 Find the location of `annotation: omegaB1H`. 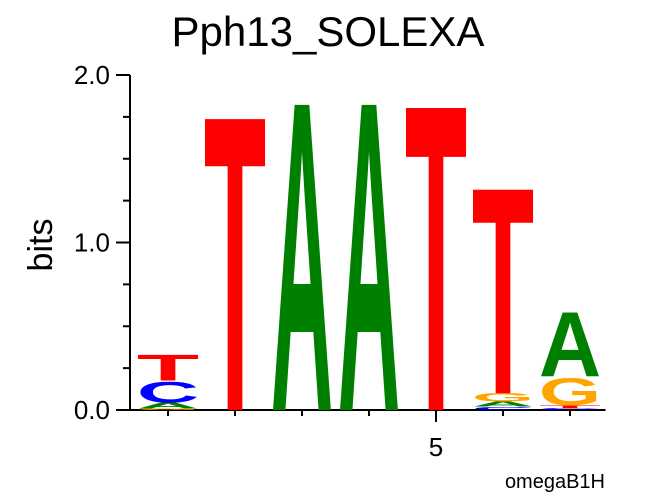

annotation: omegaB1H is located at coordinates (555, 482).